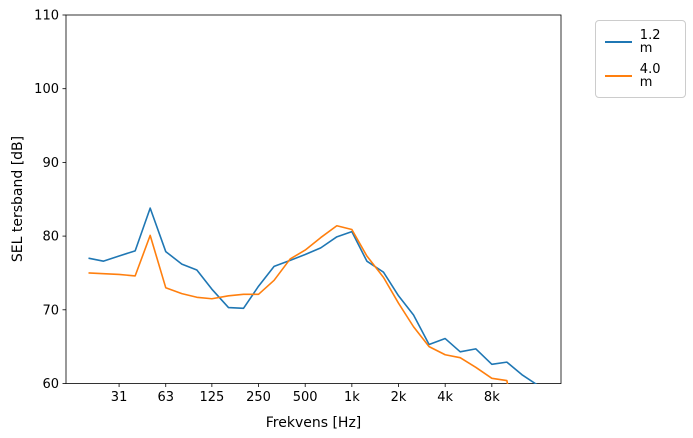 This screenshot has width=693, height=438. Describe the element at coordinates (46, 89) in the screenshot. I see `svg-text: 100` at that location.